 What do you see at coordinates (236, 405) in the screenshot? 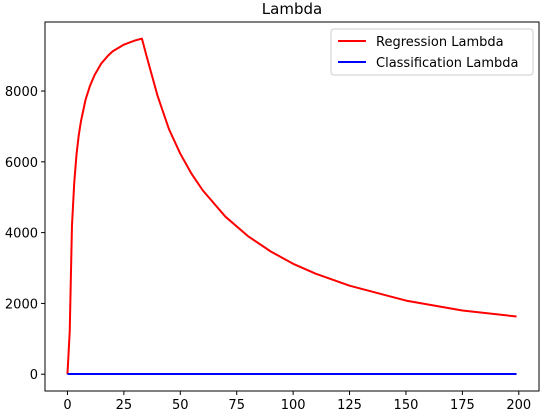
I see `x-tick-label: 75` at bounding box center [236, 405].